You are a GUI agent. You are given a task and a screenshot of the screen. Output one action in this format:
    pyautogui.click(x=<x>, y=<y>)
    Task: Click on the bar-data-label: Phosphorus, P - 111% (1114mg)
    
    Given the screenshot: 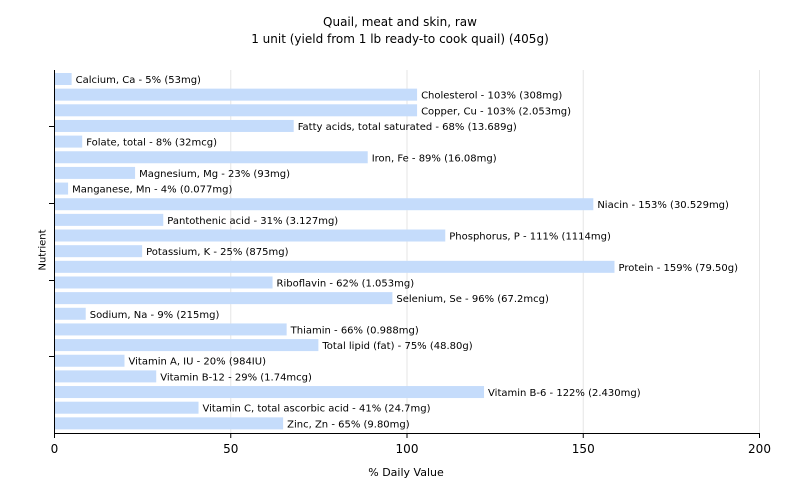 What is the action you would take?
    pyautogui.click(x=530, y=237)
    